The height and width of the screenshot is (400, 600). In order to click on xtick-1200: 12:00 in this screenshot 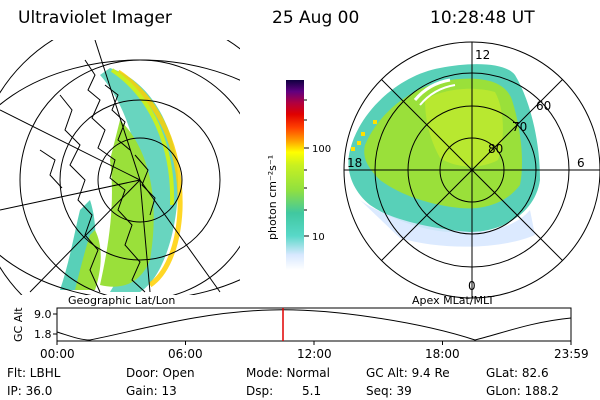, I will do `click(314, 354)`.